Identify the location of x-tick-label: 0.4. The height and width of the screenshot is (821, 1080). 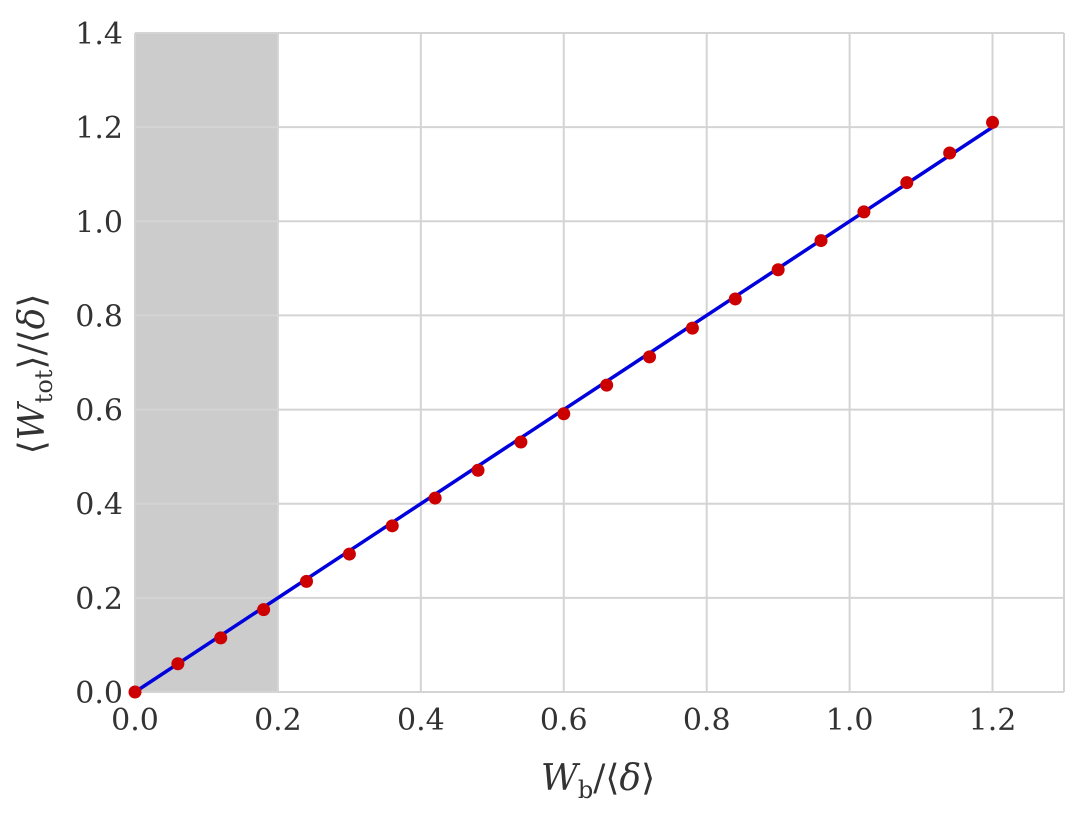
(421, 720).